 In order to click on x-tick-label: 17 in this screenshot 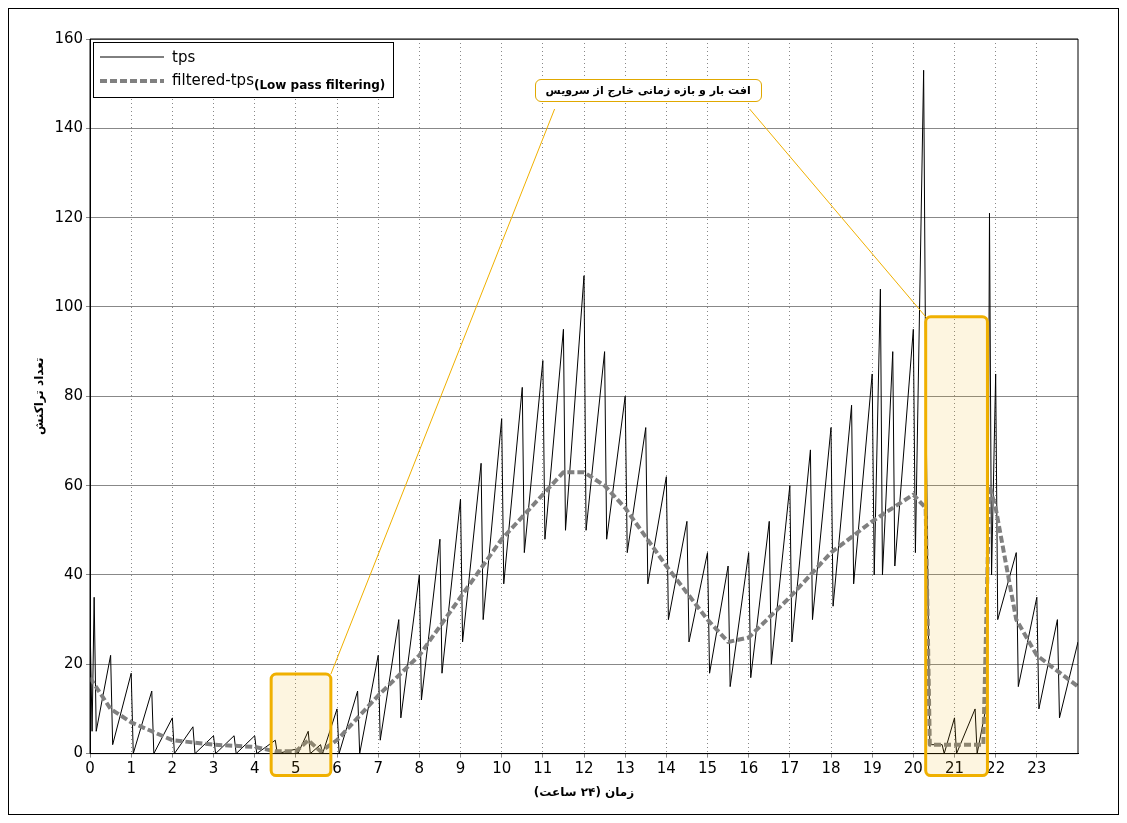, I will do `click(790, 768)`.